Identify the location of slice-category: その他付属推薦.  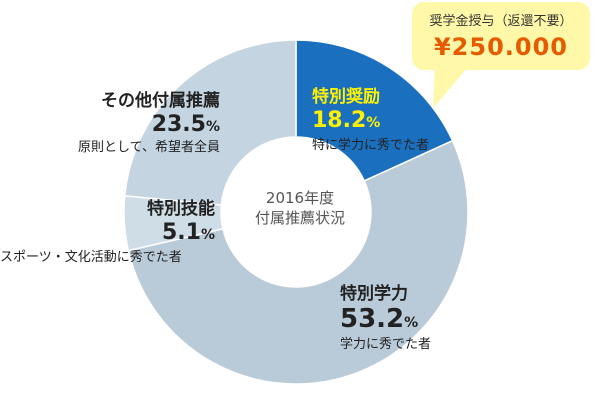
(160, 101).